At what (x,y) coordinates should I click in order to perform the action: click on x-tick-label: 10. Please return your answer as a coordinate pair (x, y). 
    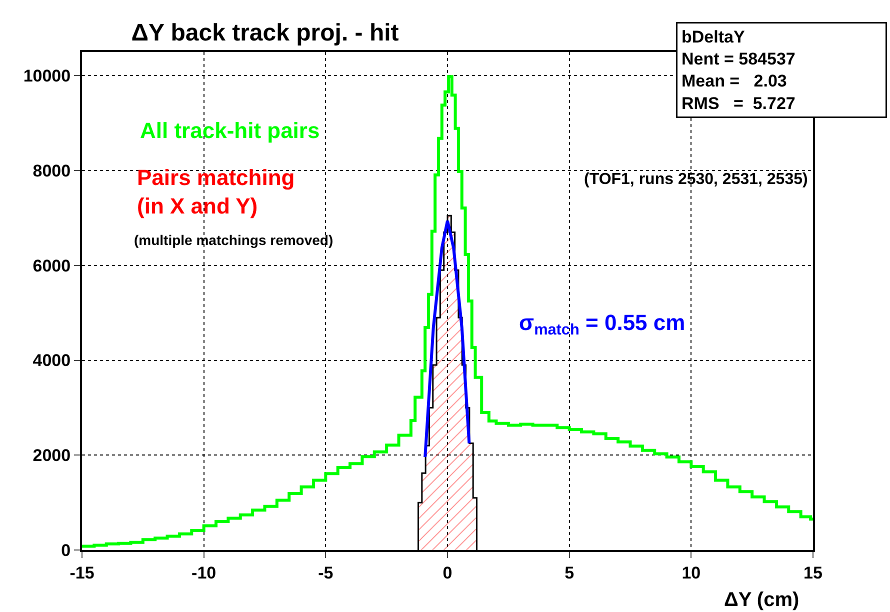
    Looking at the image, I should click on (691, 572).